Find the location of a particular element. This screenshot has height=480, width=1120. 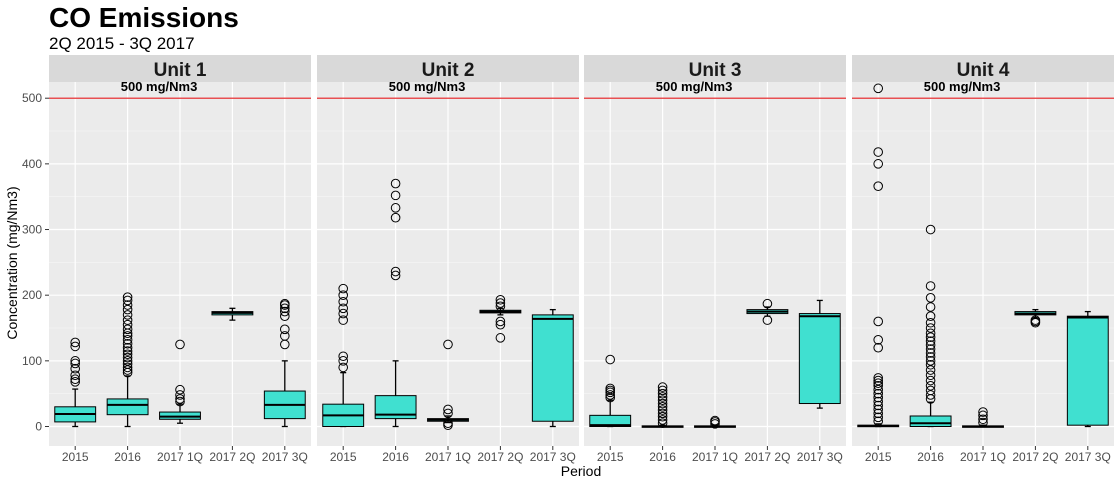

y-tick-label: 100 is located at coordinates (32, 361).